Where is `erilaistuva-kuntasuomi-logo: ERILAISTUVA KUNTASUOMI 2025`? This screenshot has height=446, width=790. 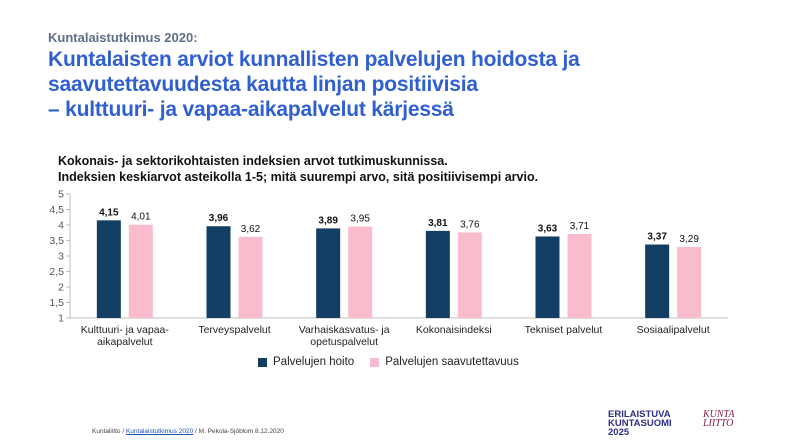 erilaistuva-kuntasuomi-logo: ERILAISTUVA KUNTASUOMI 2025 is located at coordinates (640, 423).